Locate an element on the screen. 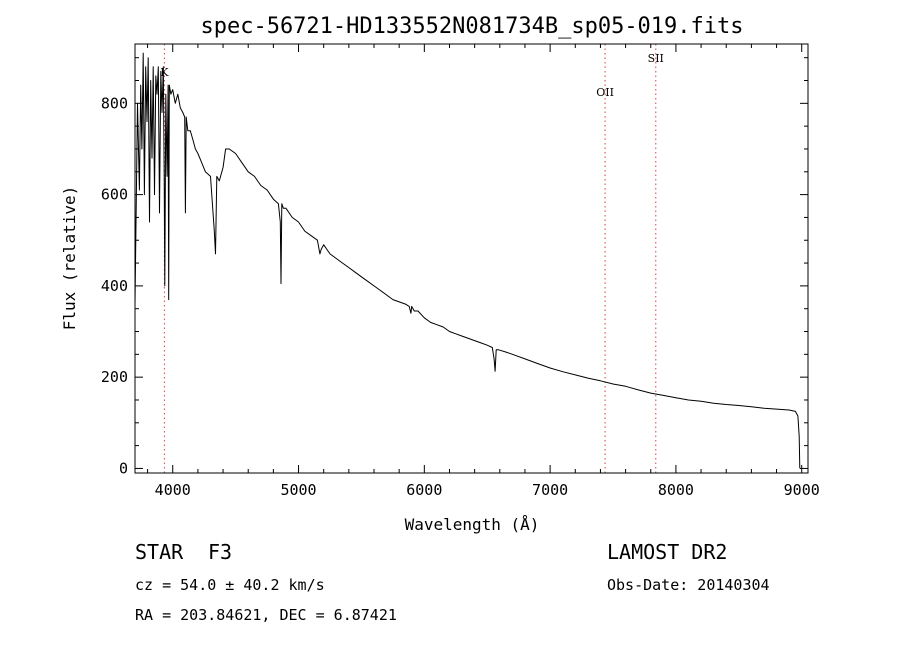  redshift-velocity: cz = 54.0 ± 40.2 km/s is located at coordinates (230, 585).